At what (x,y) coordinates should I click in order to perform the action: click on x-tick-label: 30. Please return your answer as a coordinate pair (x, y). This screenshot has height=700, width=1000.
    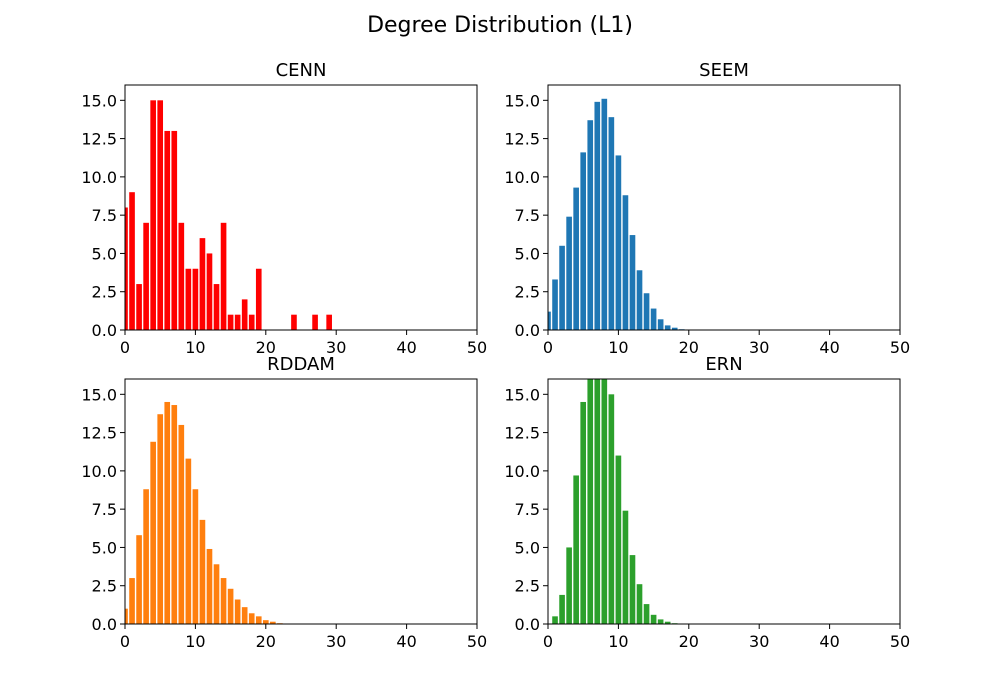
    Looking at the image, I should click on (336, 347).